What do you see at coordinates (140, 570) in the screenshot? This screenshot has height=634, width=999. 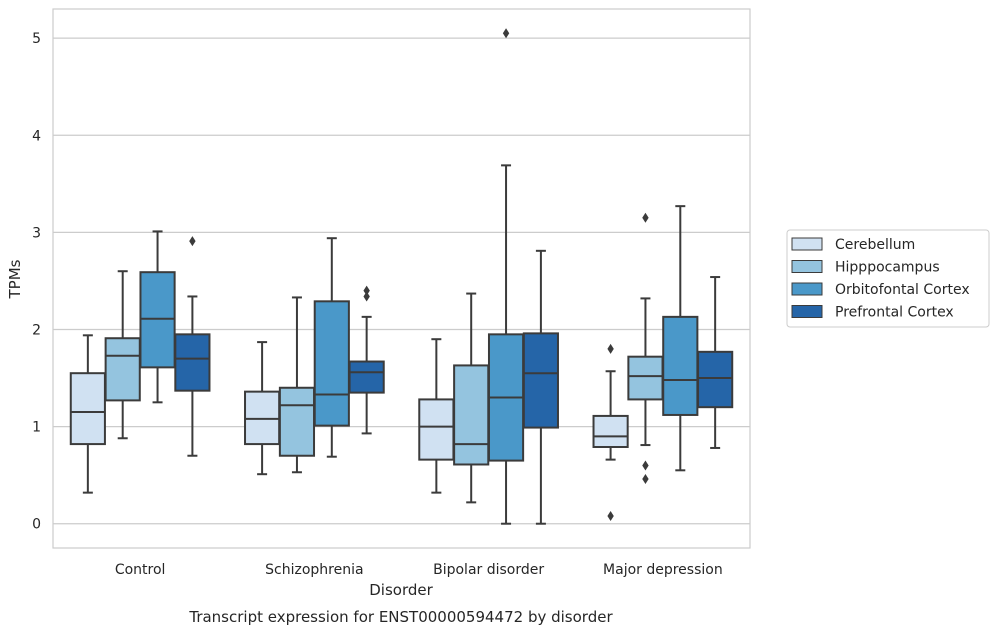 I see `x-tick-label: Control` at bounding box center [140, 570].